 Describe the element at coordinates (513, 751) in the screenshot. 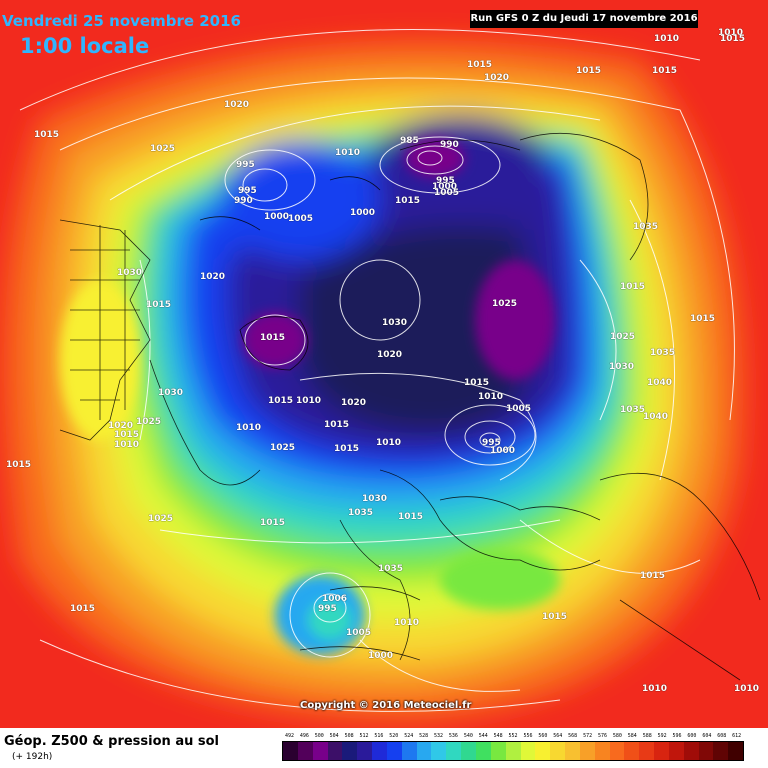

I see `legend-bar` at that location.